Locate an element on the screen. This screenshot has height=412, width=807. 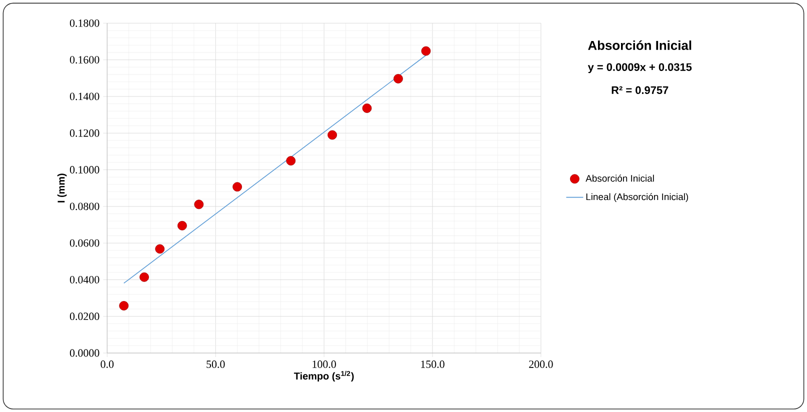
x-tick-label: 100.0 is located at coordinates (324, 364).